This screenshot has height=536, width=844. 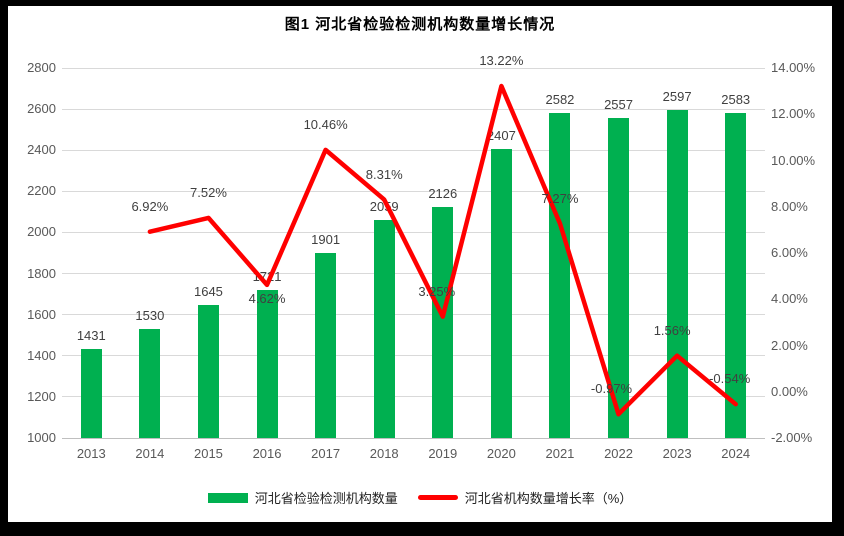 I want to click on y-axis-tick-left: 2600, so click(x=41, y=109).